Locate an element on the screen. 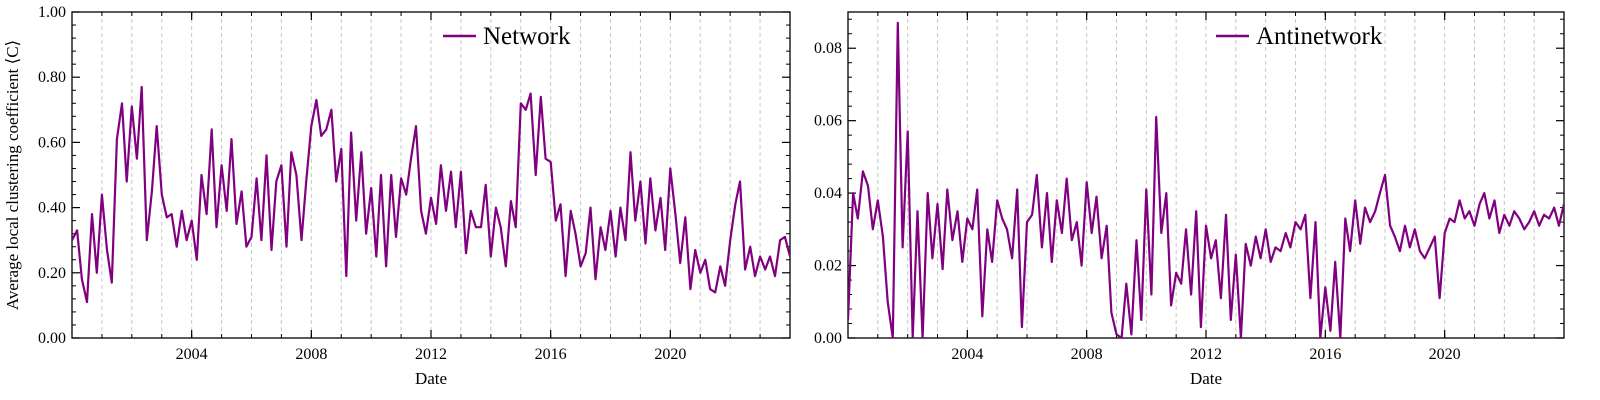 The image size is (1600, 400). y-tick-label: 0.08 is located at coordinates (828, 48).